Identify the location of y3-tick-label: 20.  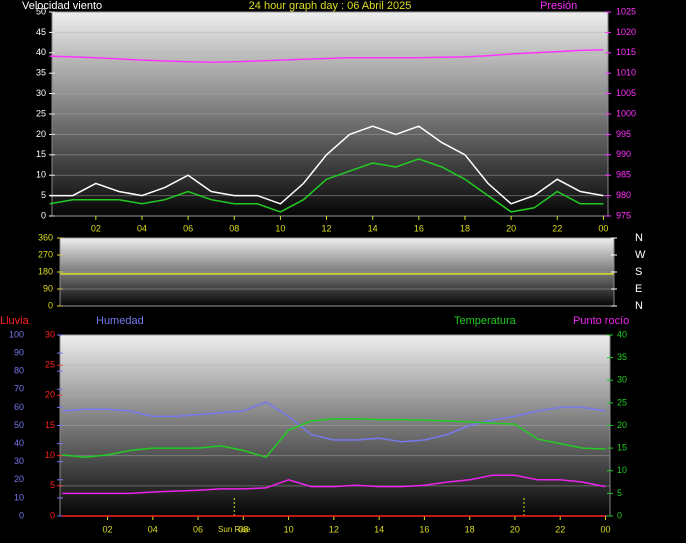
(19, 479).